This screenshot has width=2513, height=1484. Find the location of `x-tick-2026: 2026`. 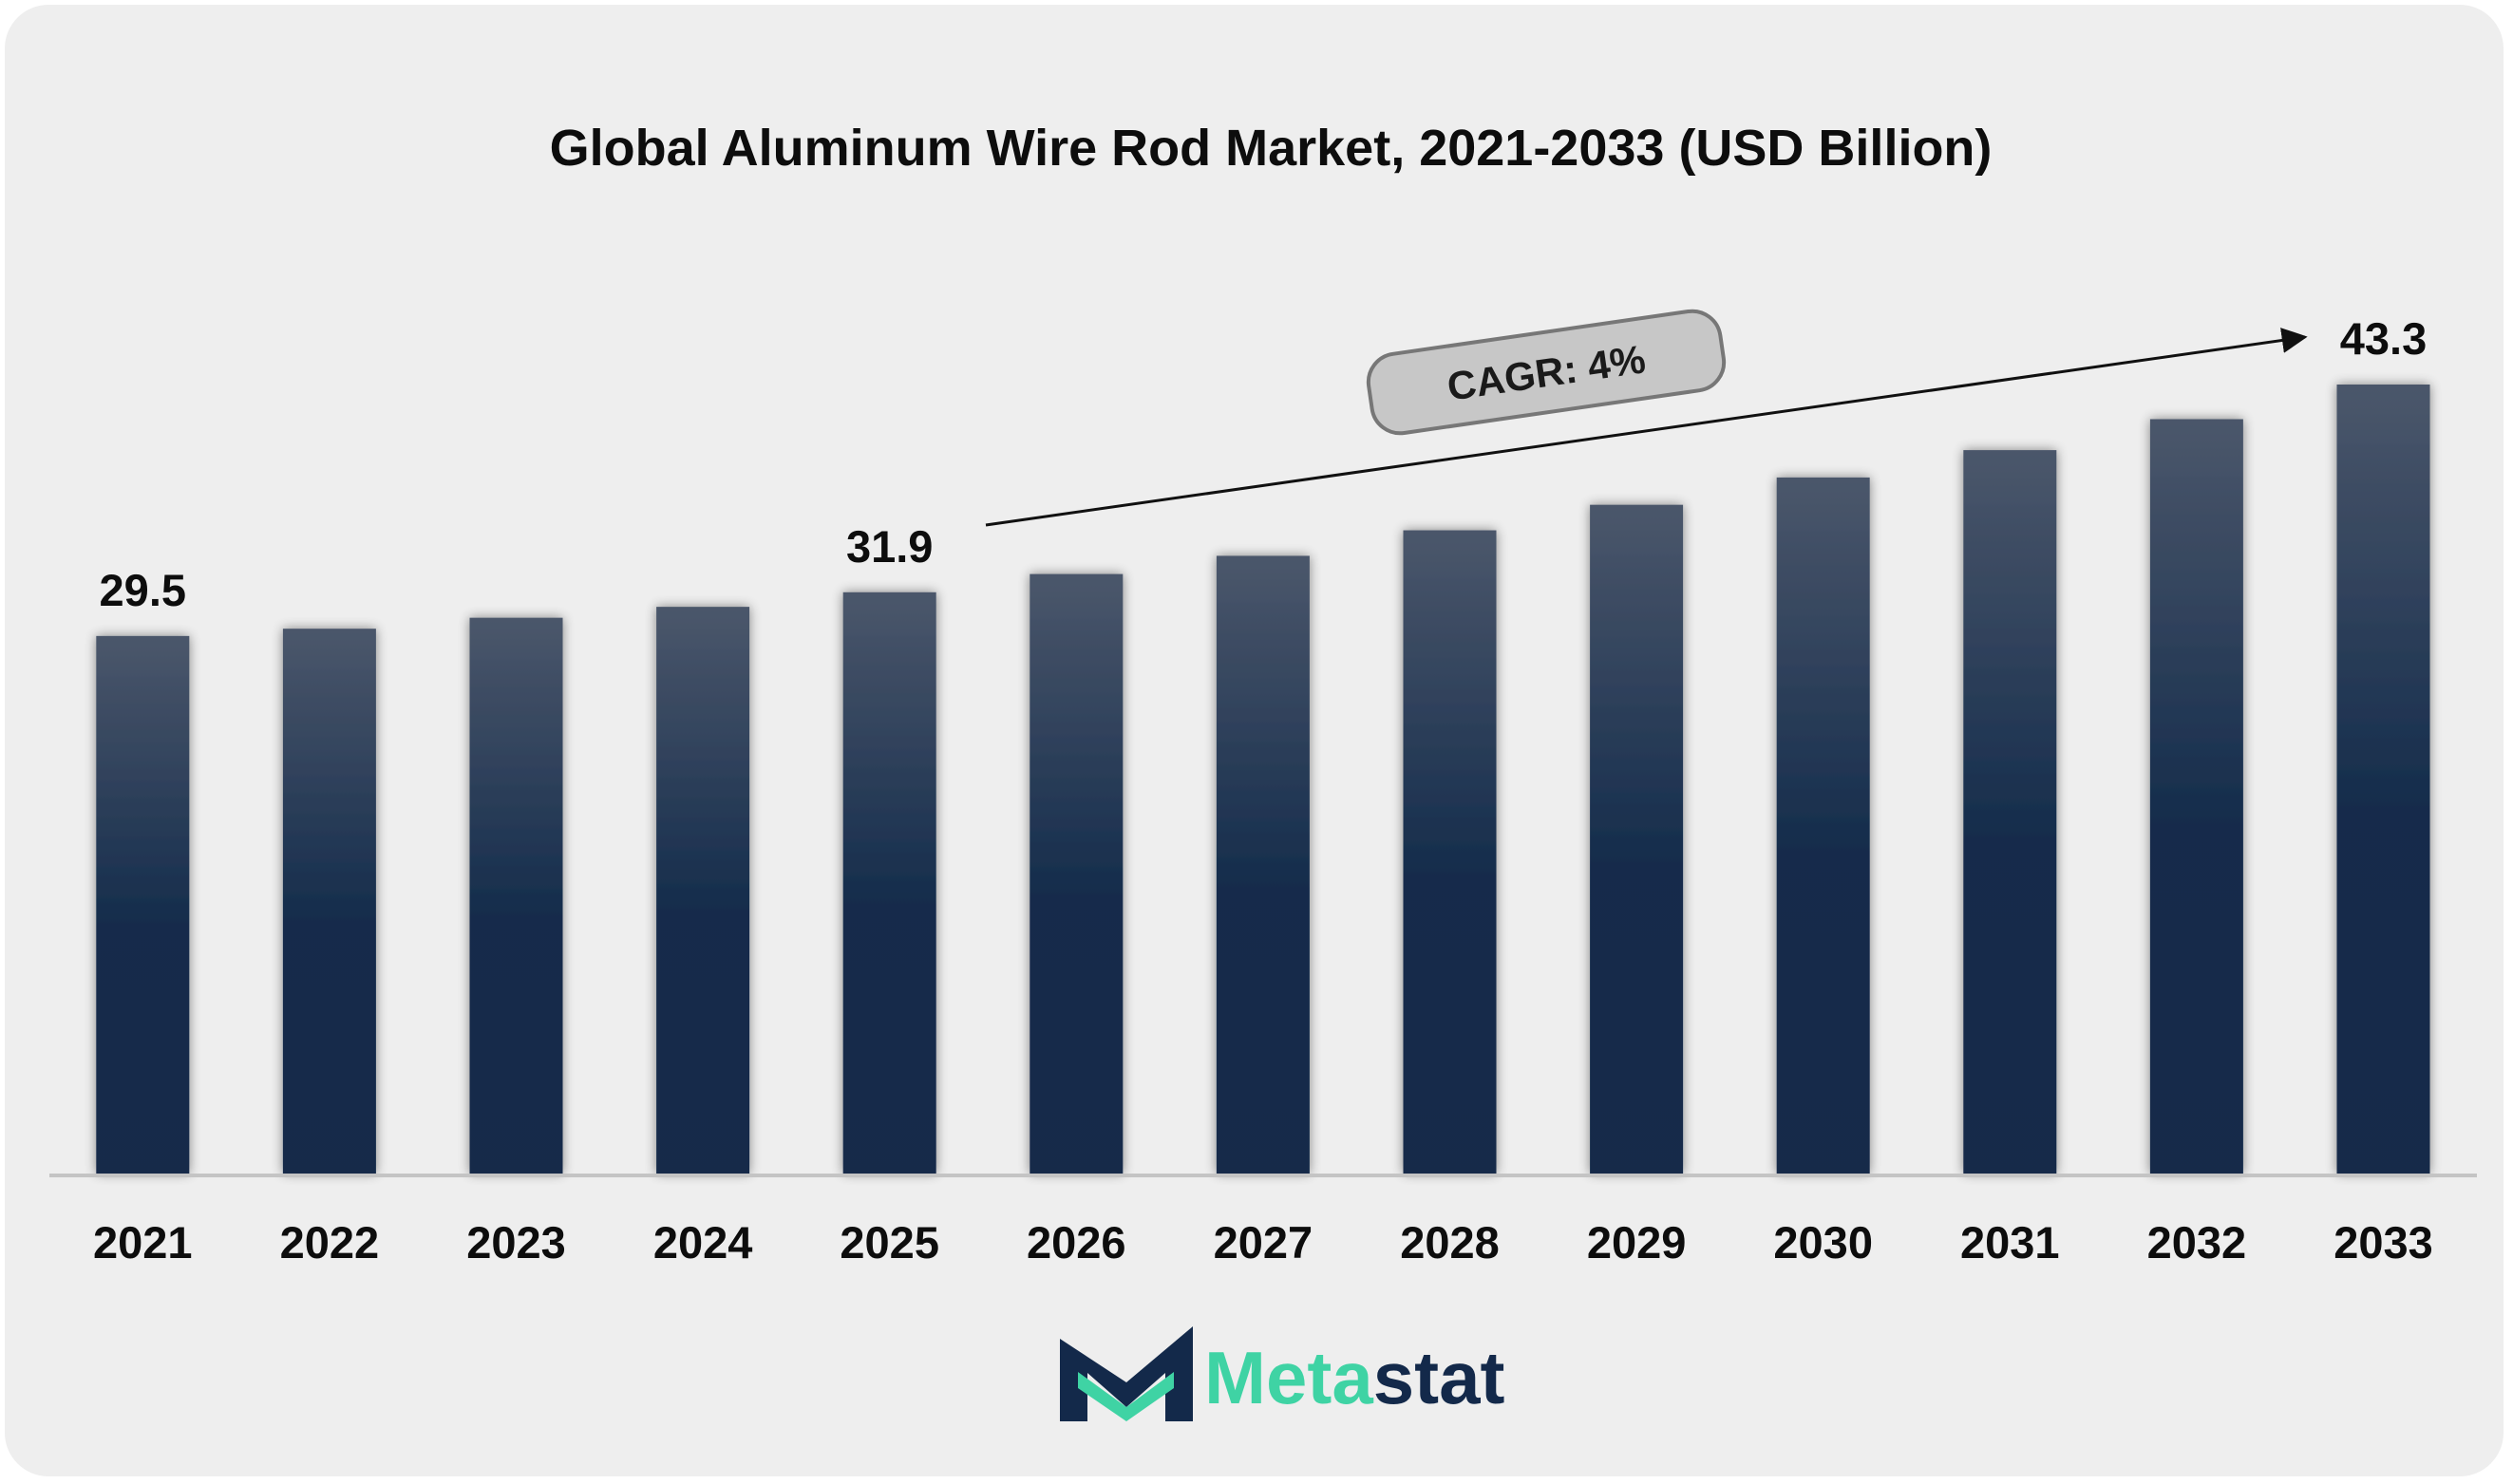

x-tick-2026: 2026 is located at coordinates (1076, 1243).